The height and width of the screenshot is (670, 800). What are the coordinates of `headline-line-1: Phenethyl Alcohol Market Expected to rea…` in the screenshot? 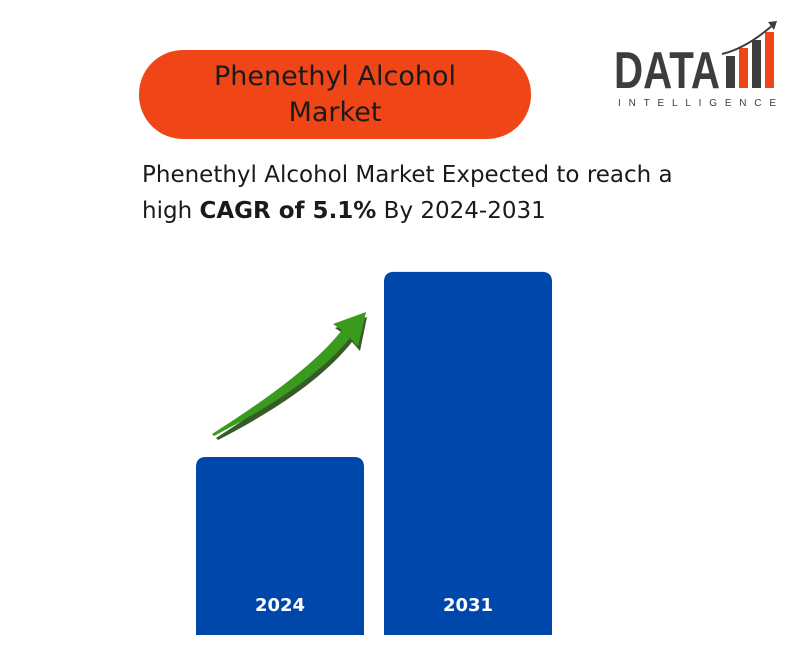 It's located at (407, 175).